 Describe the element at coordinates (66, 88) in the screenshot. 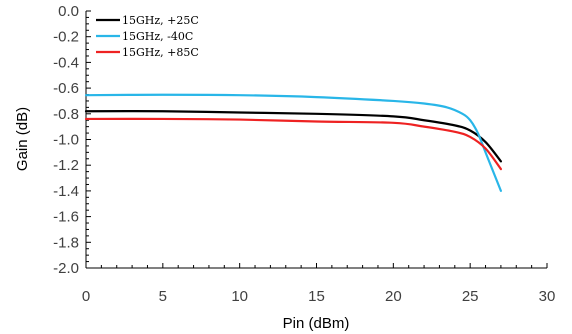

I see `y-tick-label: -0.6` at that location.